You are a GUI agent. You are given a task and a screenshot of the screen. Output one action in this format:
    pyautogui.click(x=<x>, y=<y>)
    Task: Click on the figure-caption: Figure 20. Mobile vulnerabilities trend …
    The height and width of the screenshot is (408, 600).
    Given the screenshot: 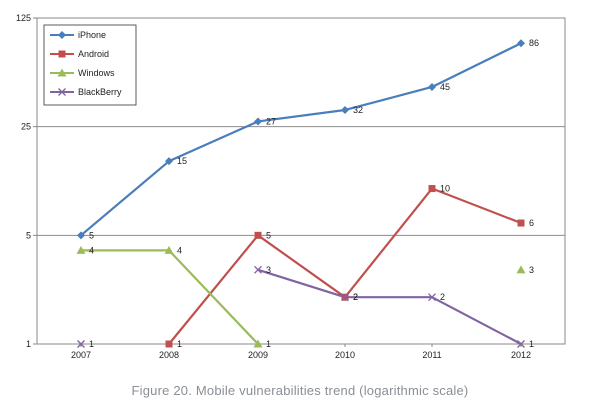 What is the action you would take?
    pyautogui.click(x=300, y=390)
    